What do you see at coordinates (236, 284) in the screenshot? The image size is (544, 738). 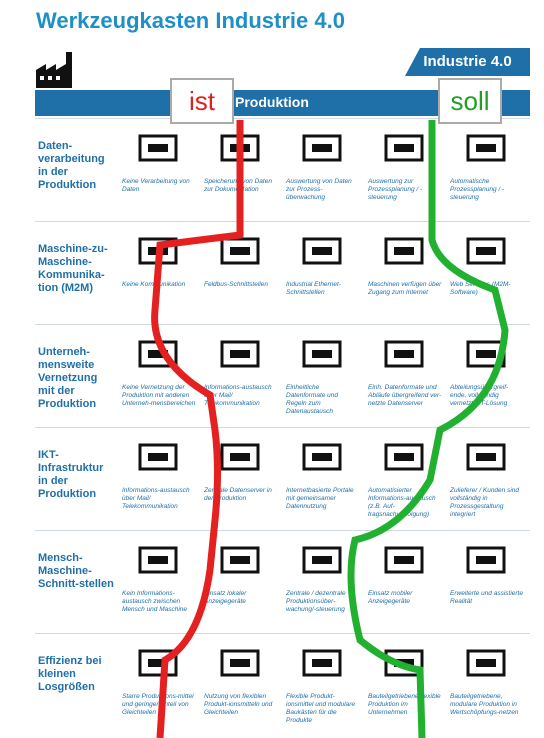 I see `cell-caption: Feldbus-Schnittstellen` at bounding box center [236, 284].